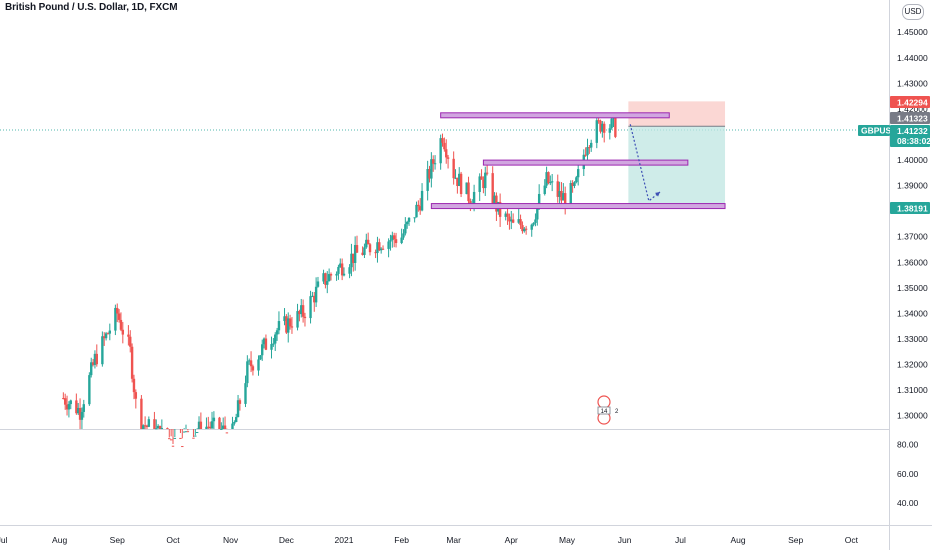 Image resolution: width=932 pixels, height=550 pixels. Describe the element at coordinates (908, 445) in the screenshot. I see `indicator-tick-label: 80.00` at that location.